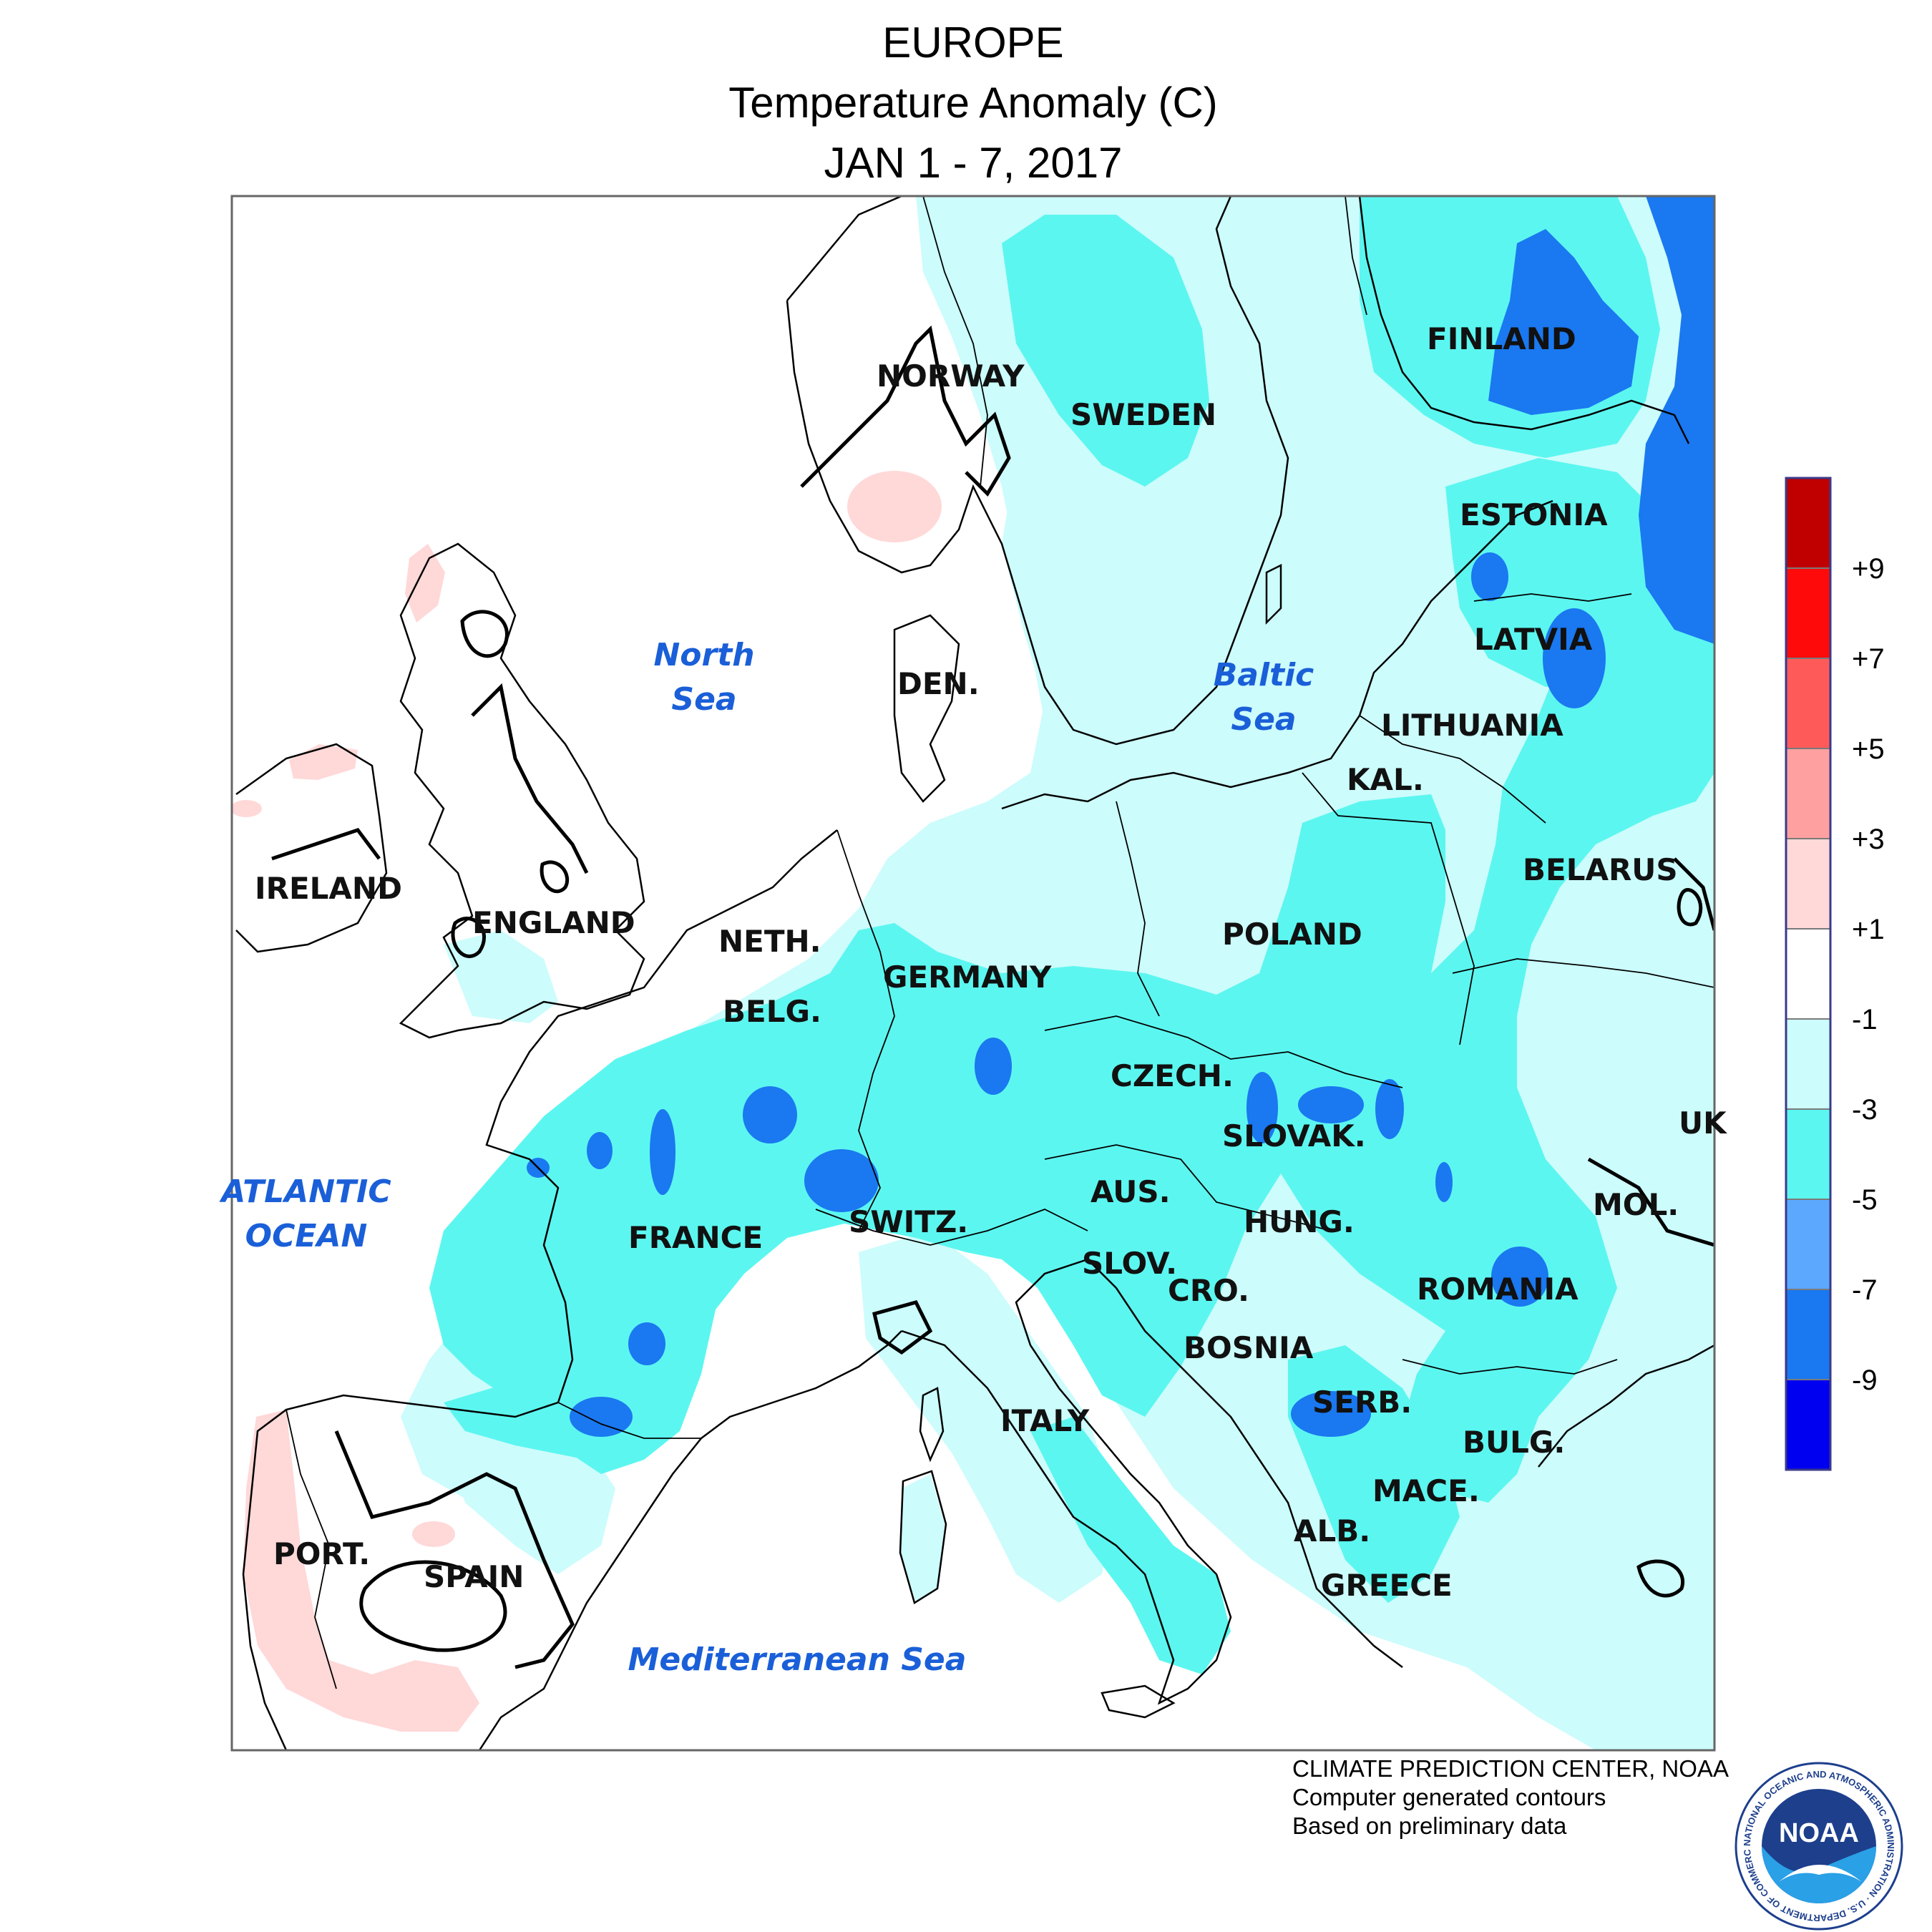 This screenshot has height=1932, width=1932. Describe the element at coordinates (1143, 414) in the screenshot. I see `label-sweden: SWEDEN` at that location.